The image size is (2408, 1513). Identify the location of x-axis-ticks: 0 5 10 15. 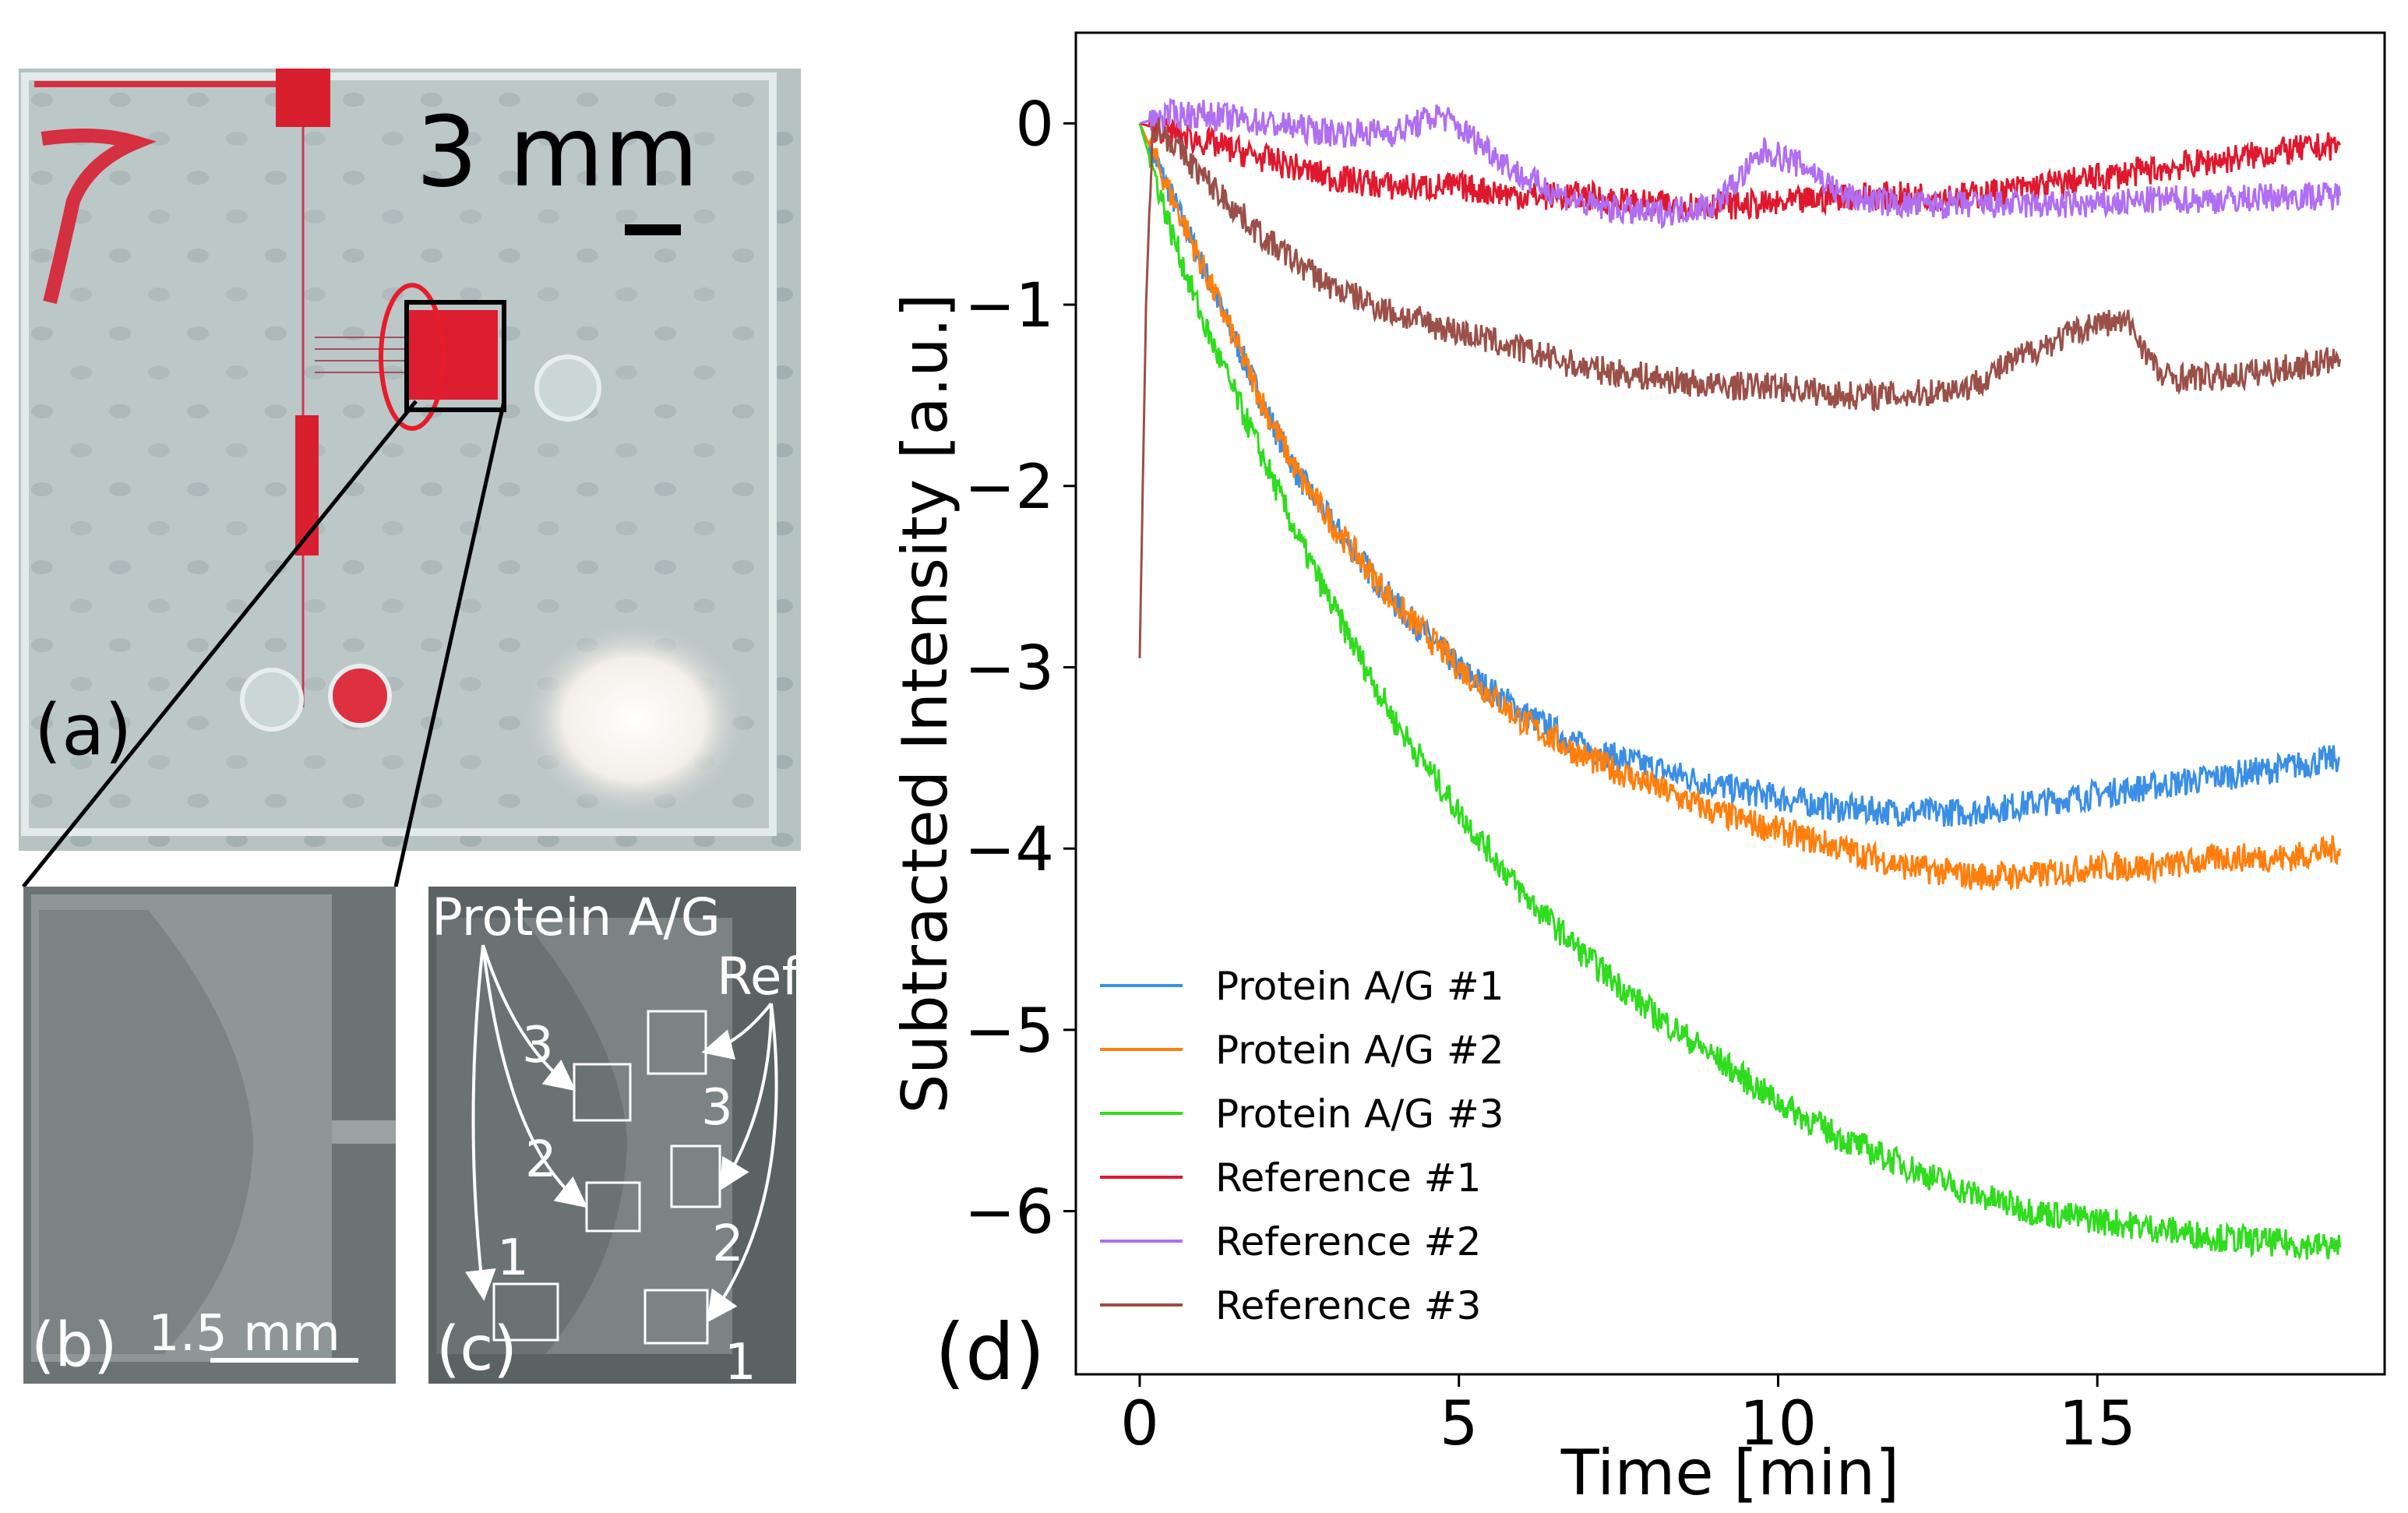
(1628, 1416).